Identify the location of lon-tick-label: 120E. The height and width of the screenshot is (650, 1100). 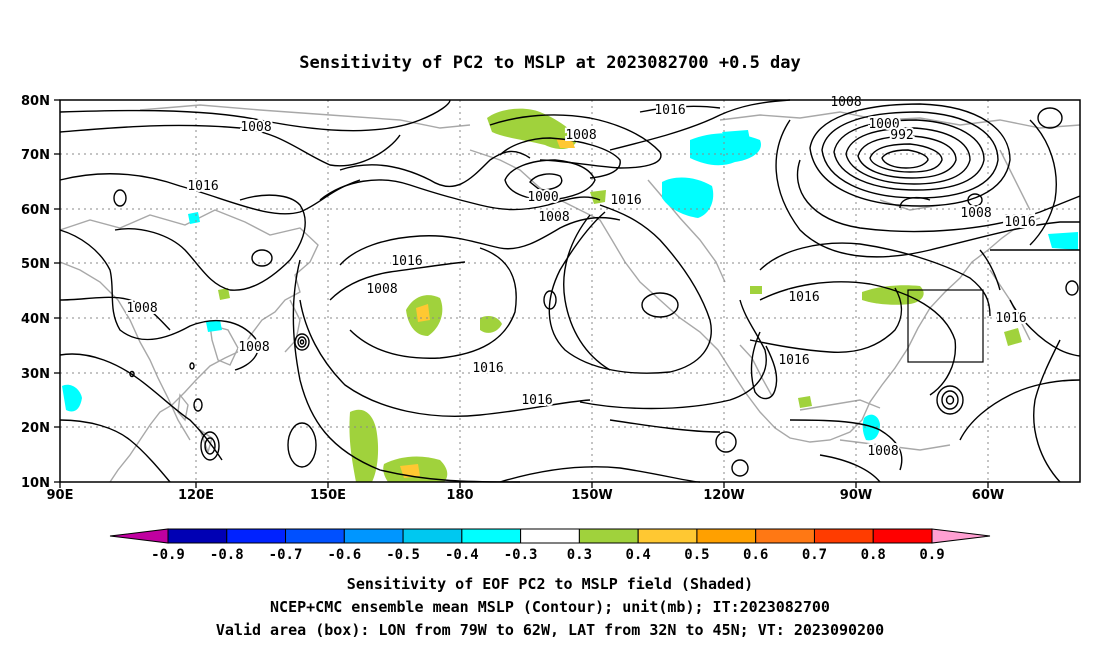
(196, 495).